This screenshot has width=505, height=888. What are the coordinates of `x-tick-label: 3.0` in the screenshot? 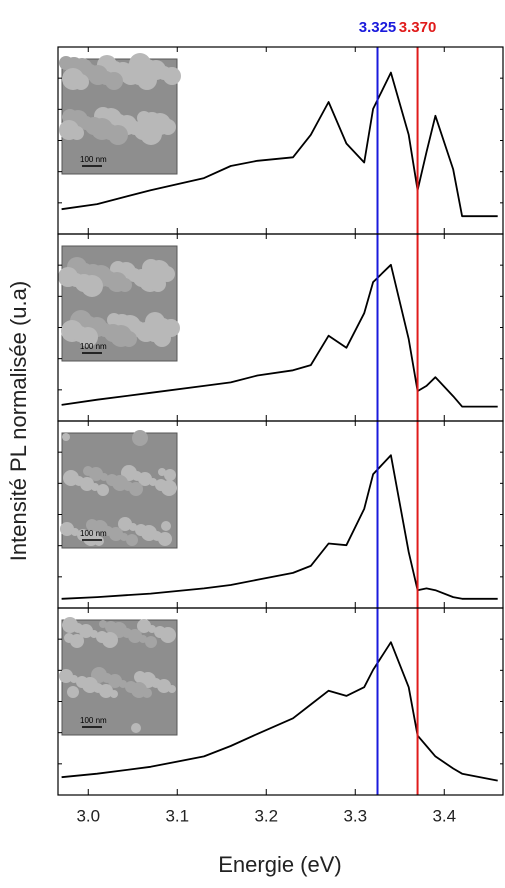 It's located at (88, 815).